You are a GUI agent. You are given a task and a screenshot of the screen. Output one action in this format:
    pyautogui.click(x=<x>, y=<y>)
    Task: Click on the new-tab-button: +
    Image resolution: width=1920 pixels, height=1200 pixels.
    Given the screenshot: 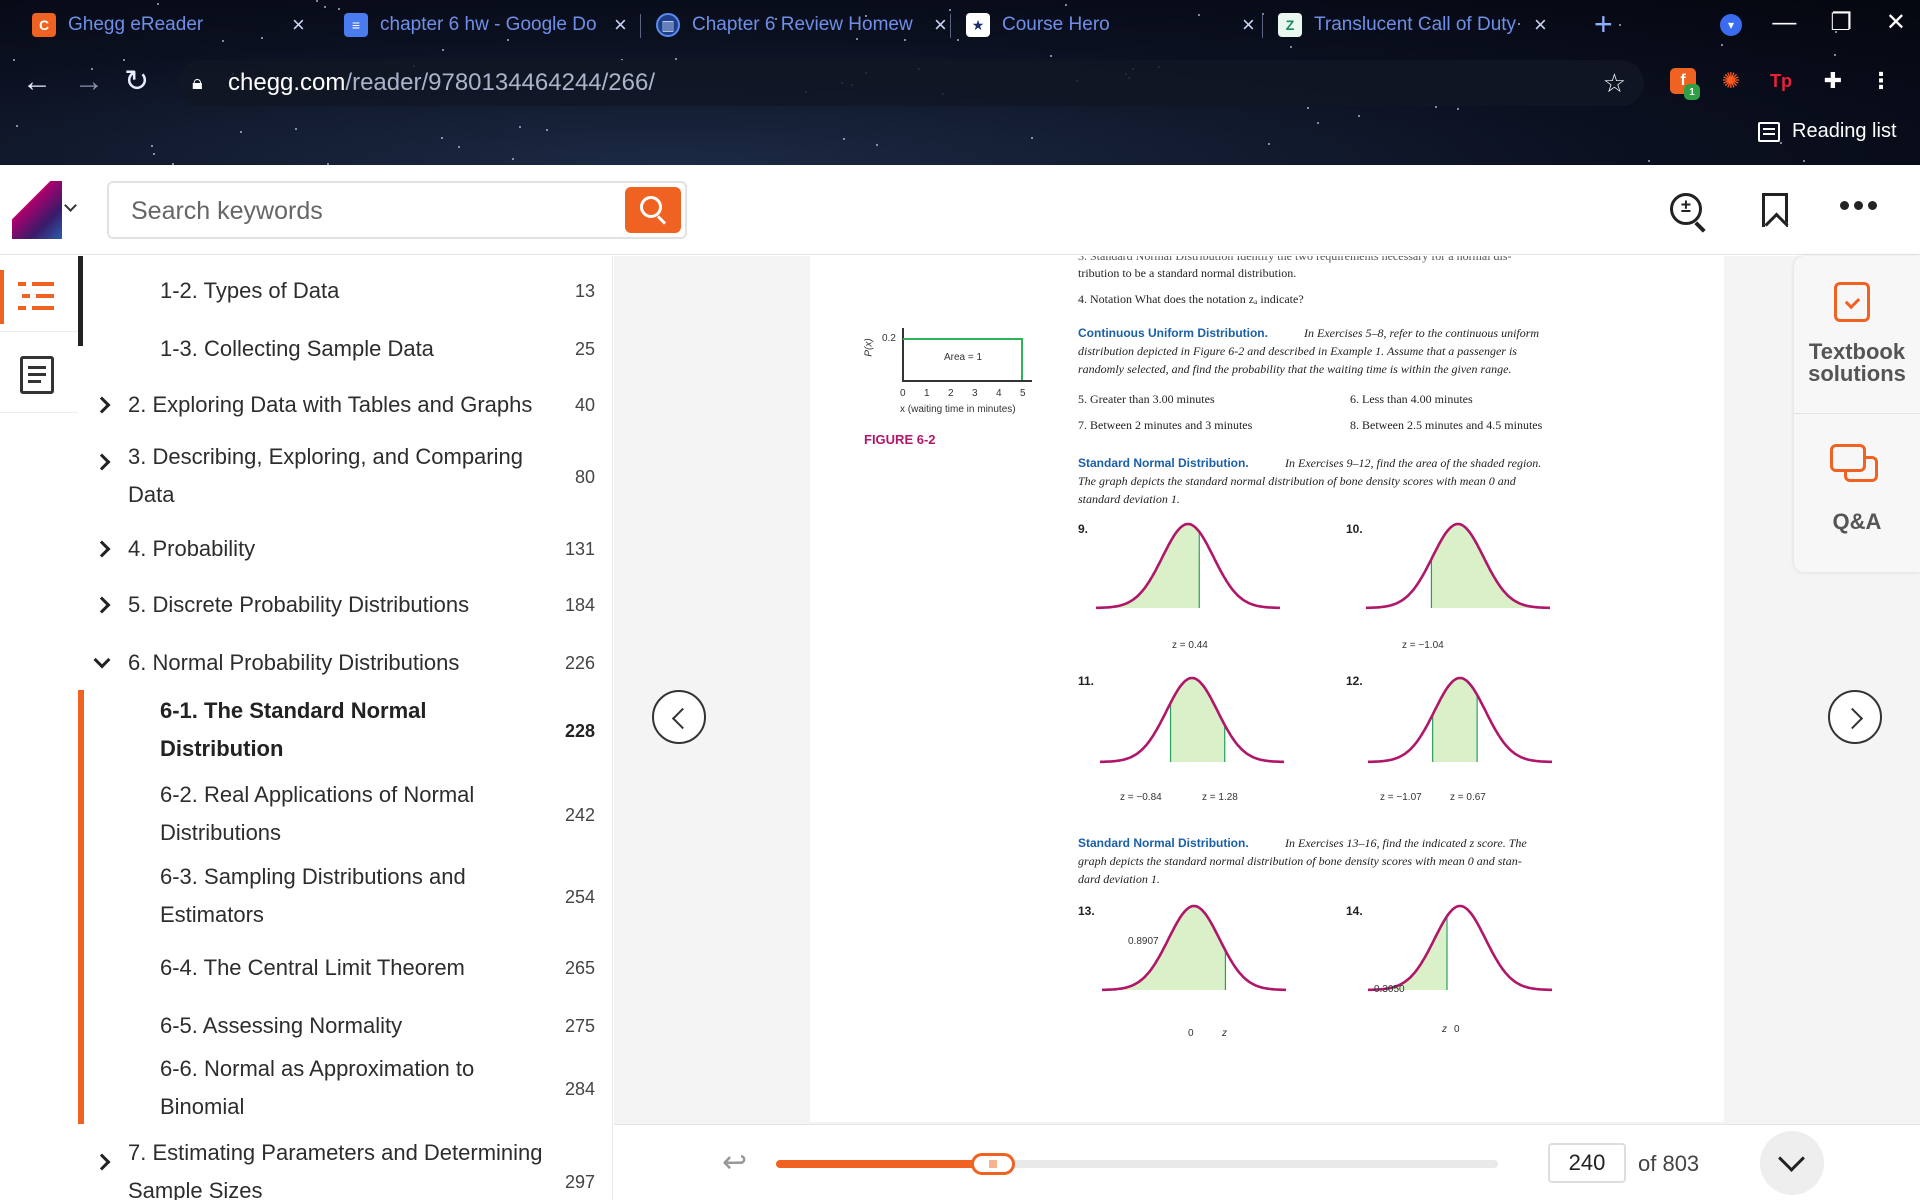 What is the action you would take?
    pyautogui.click(x=1603, y=24)
    